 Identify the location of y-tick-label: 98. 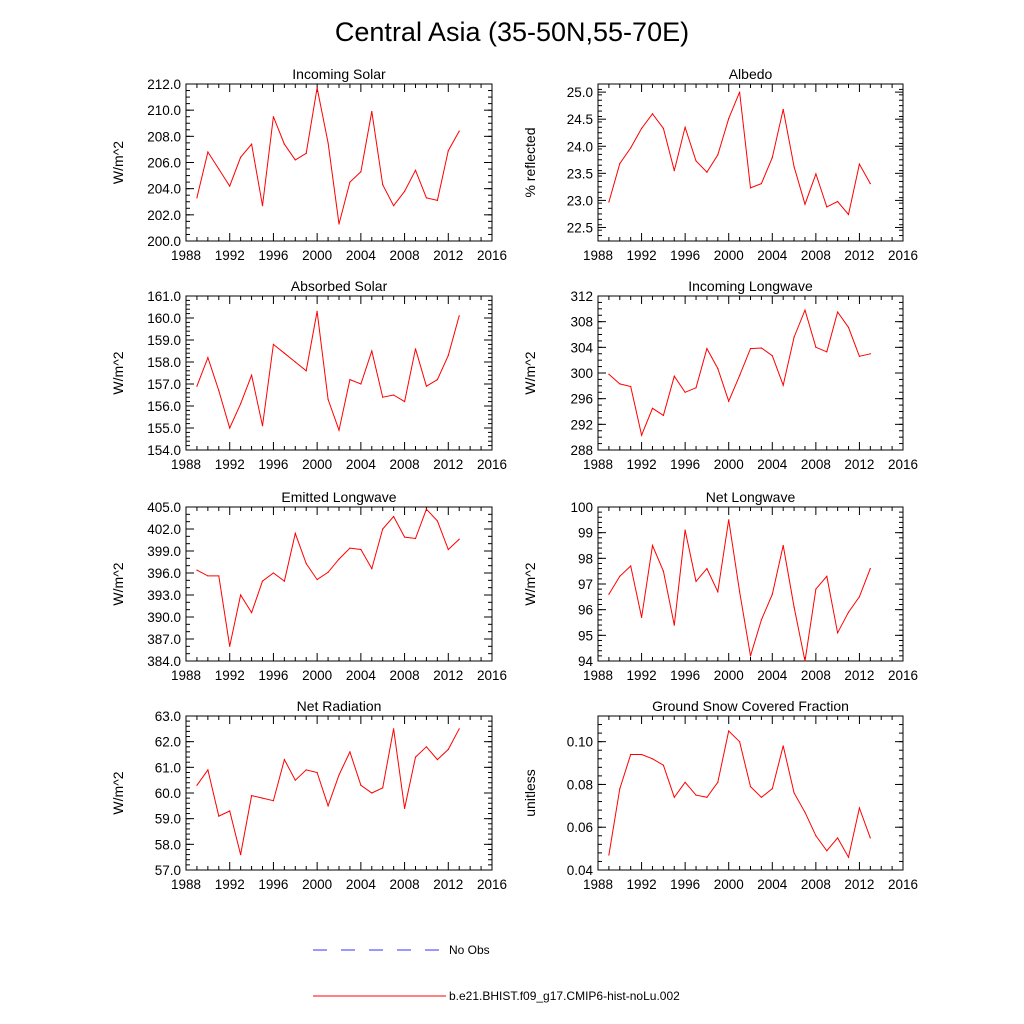
(585, 558).